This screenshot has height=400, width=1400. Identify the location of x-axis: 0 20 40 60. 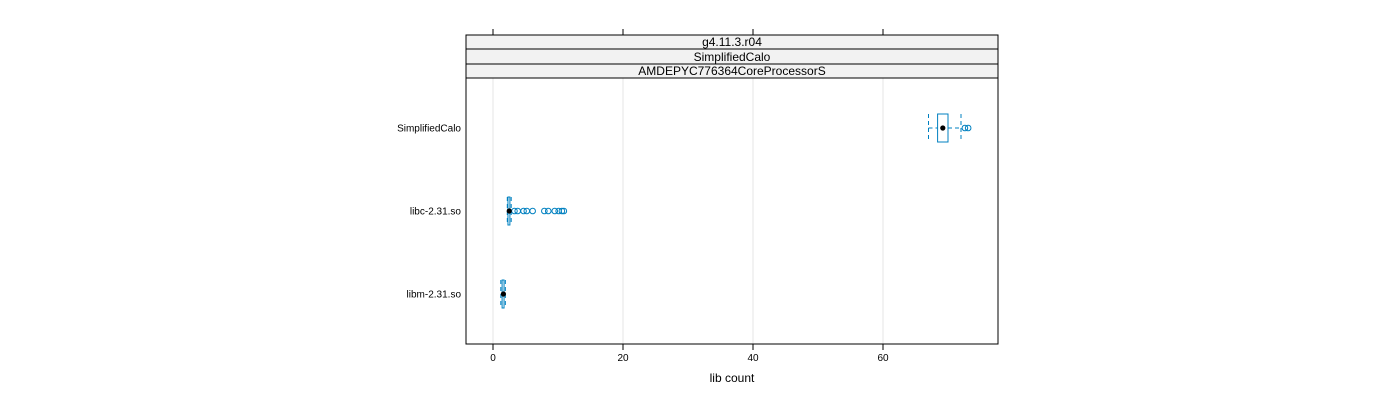
(689, 354).